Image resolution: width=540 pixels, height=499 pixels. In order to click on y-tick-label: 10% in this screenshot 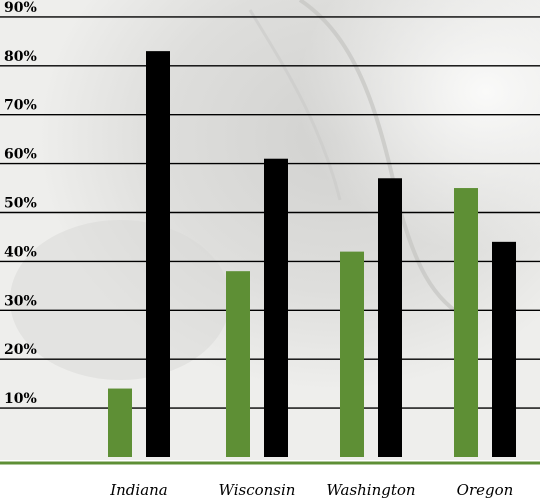, I will do `click(20, 399)`.